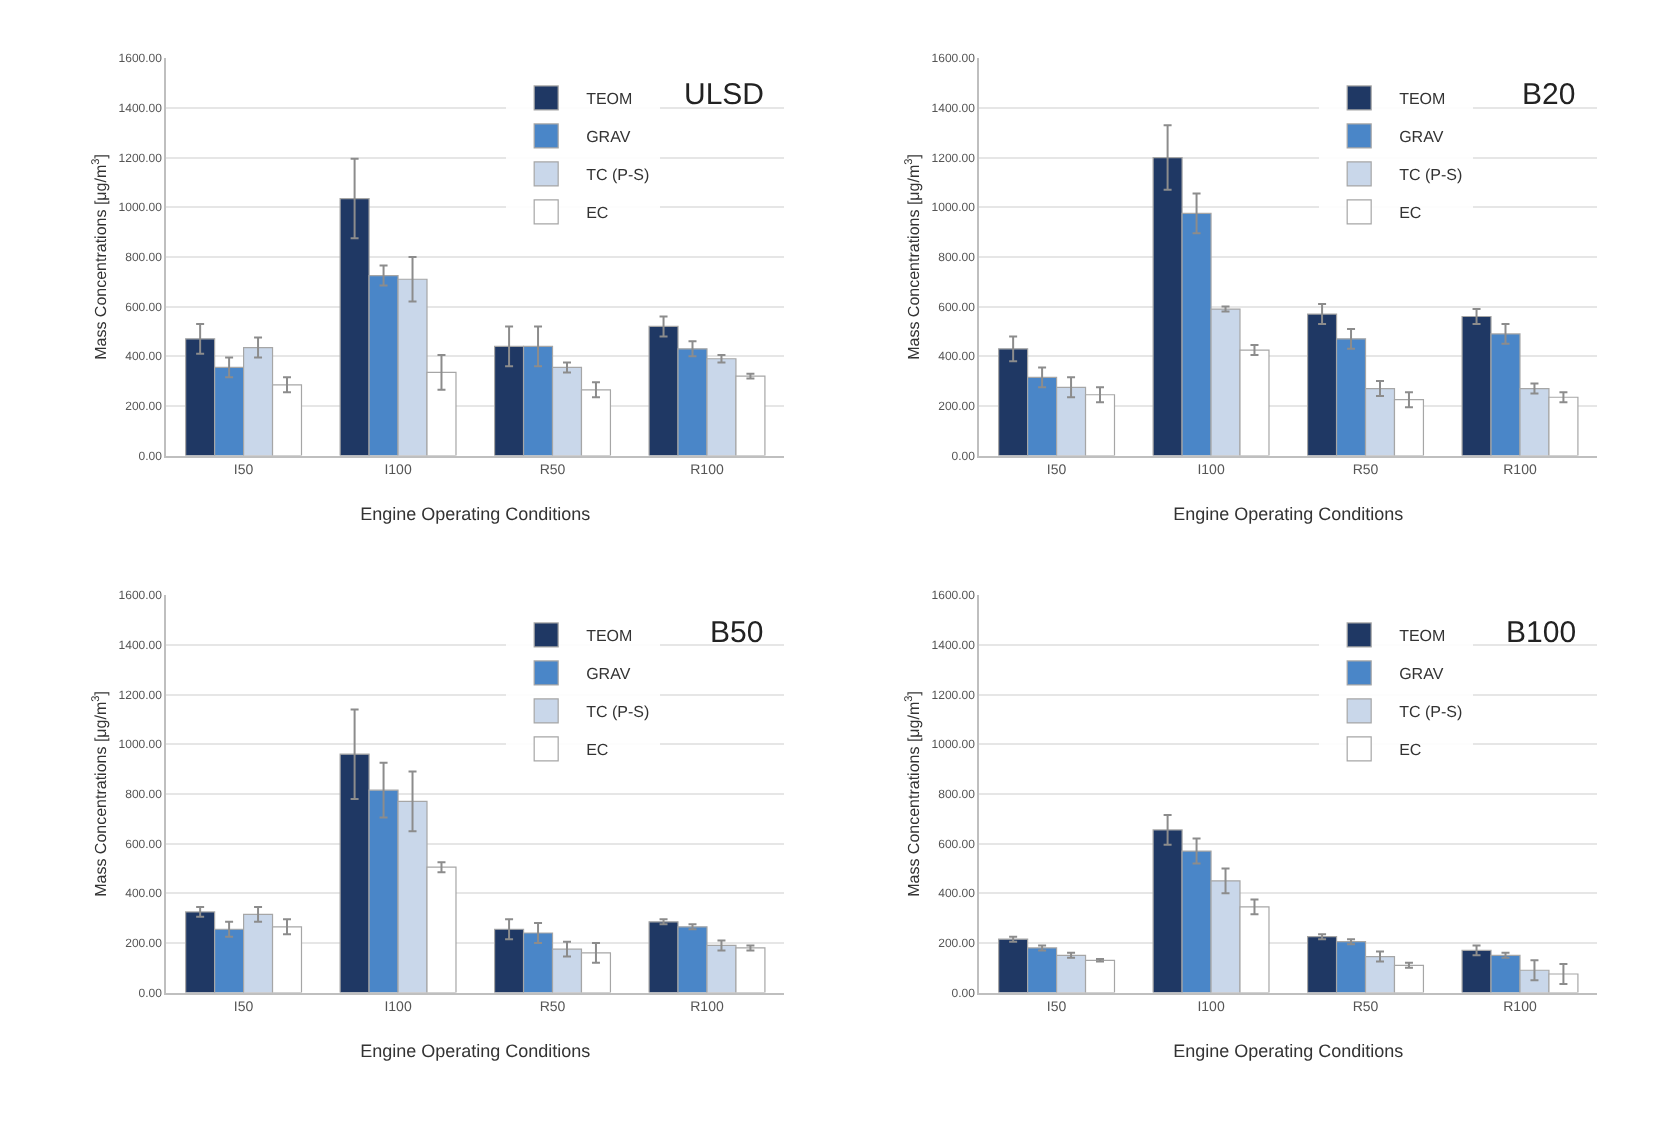  Describe the element at coordinates (737, 633) in the screenshot. I see `text: B50` at that location.